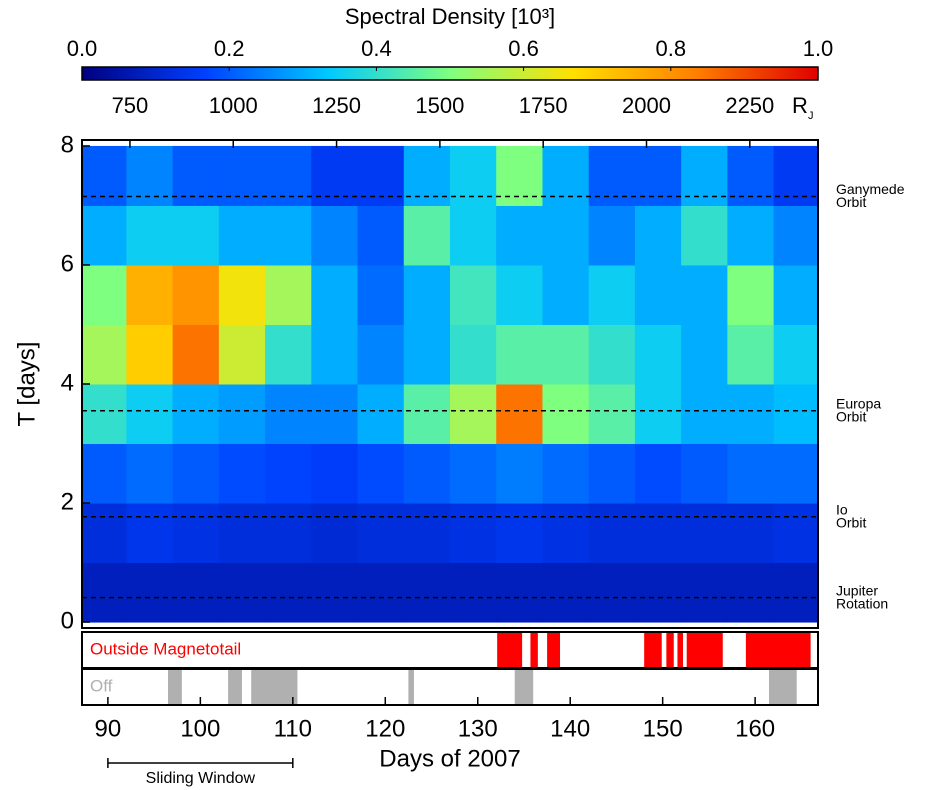 This screenshot has width=927, height=790. I want to click on colorbar-tick-label: 1.0, so click(818, 48).